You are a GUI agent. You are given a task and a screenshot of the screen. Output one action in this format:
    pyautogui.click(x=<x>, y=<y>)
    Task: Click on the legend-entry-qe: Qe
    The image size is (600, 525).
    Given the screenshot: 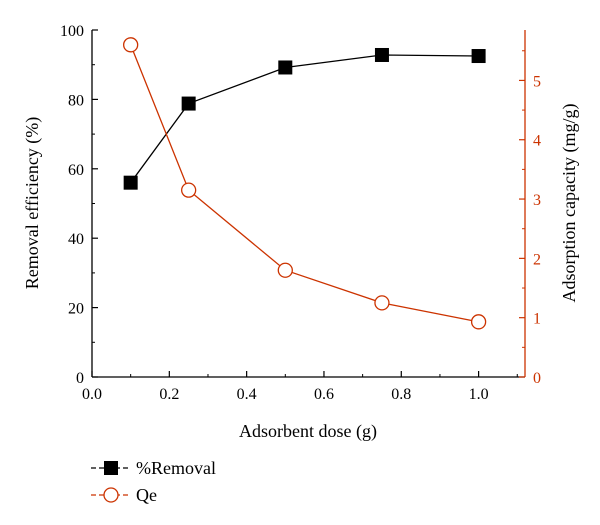 What is the action you would take?
    pyautogui.click(x=124, y=495)
    